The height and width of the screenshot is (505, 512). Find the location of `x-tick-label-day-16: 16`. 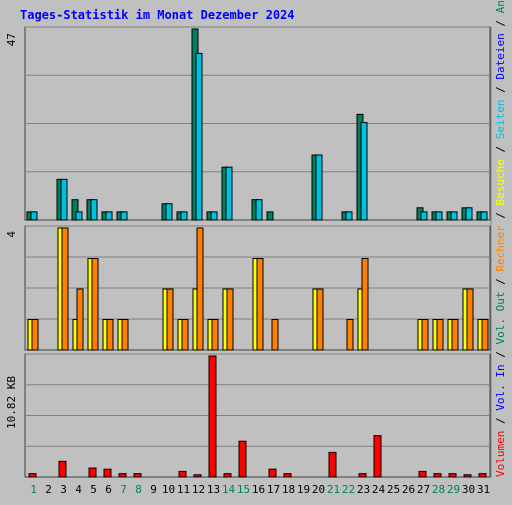

x-tick-label-day-16: 16 is located at coordinates (258, 489).